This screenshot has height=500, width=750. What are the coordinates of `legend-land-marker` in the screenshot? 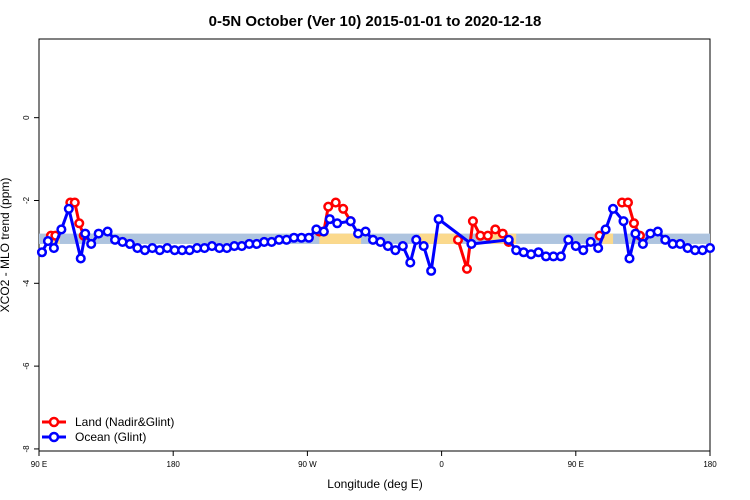 It's located at (54, 422).